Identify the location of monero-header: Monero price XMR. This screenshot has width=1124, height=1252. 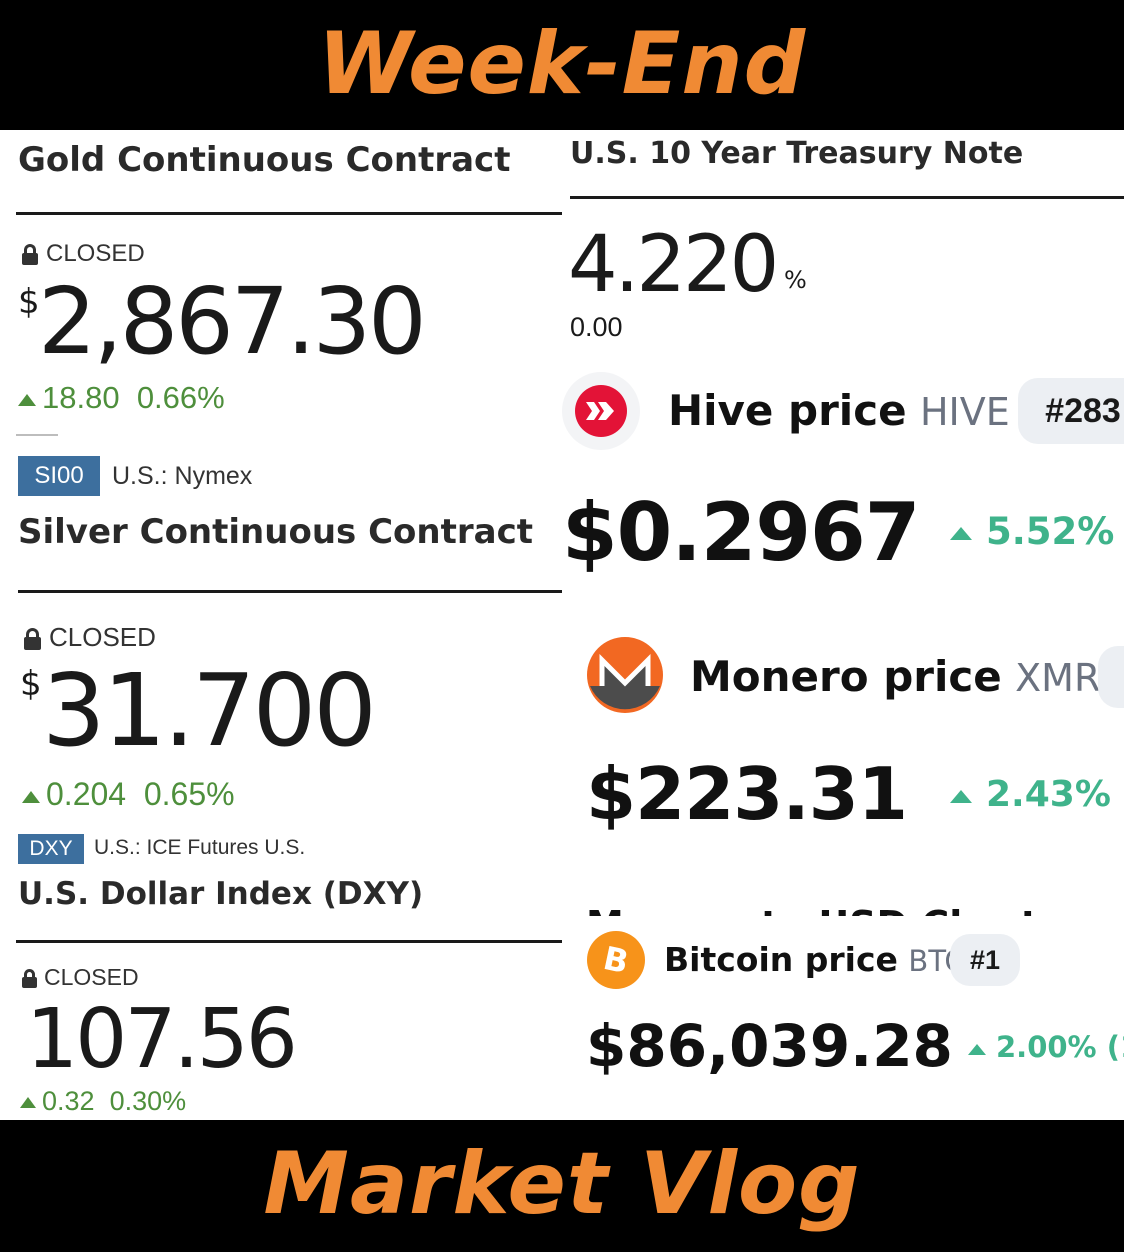
(895, 676).